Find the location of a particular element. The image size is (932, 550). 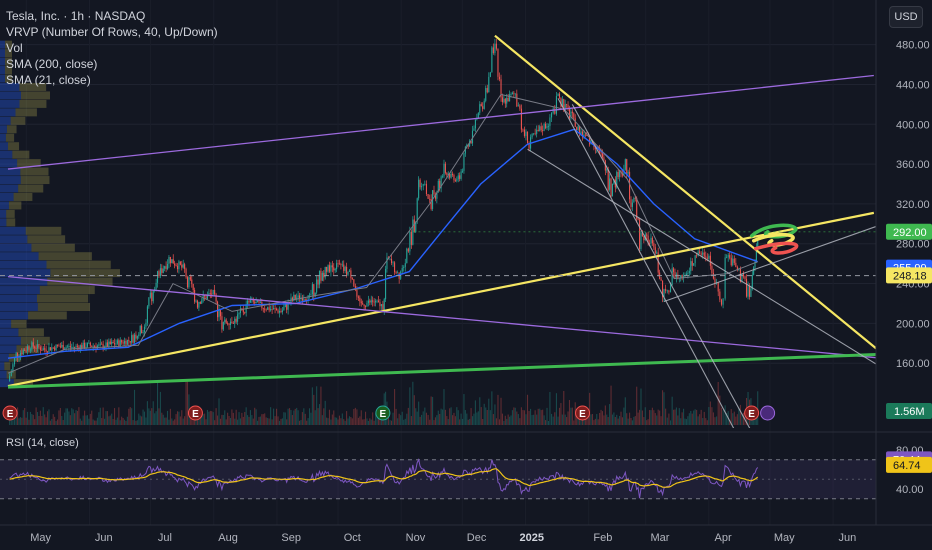

legend-vrvp: VRVP (Number Of Rows, 40, Up/Down) is located at coordinates (112, 32).